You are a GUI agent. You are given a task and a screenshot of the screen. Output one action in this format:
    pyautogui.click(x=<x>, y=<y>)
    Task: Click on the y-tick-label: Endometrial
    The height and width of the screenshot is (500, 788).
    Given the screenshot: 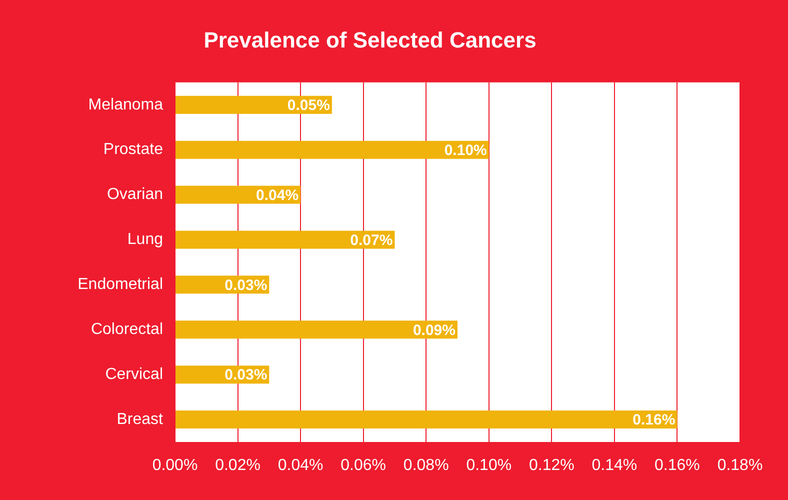 What is the action you would take?
    pyautogui.click(x=120, y=285)
    